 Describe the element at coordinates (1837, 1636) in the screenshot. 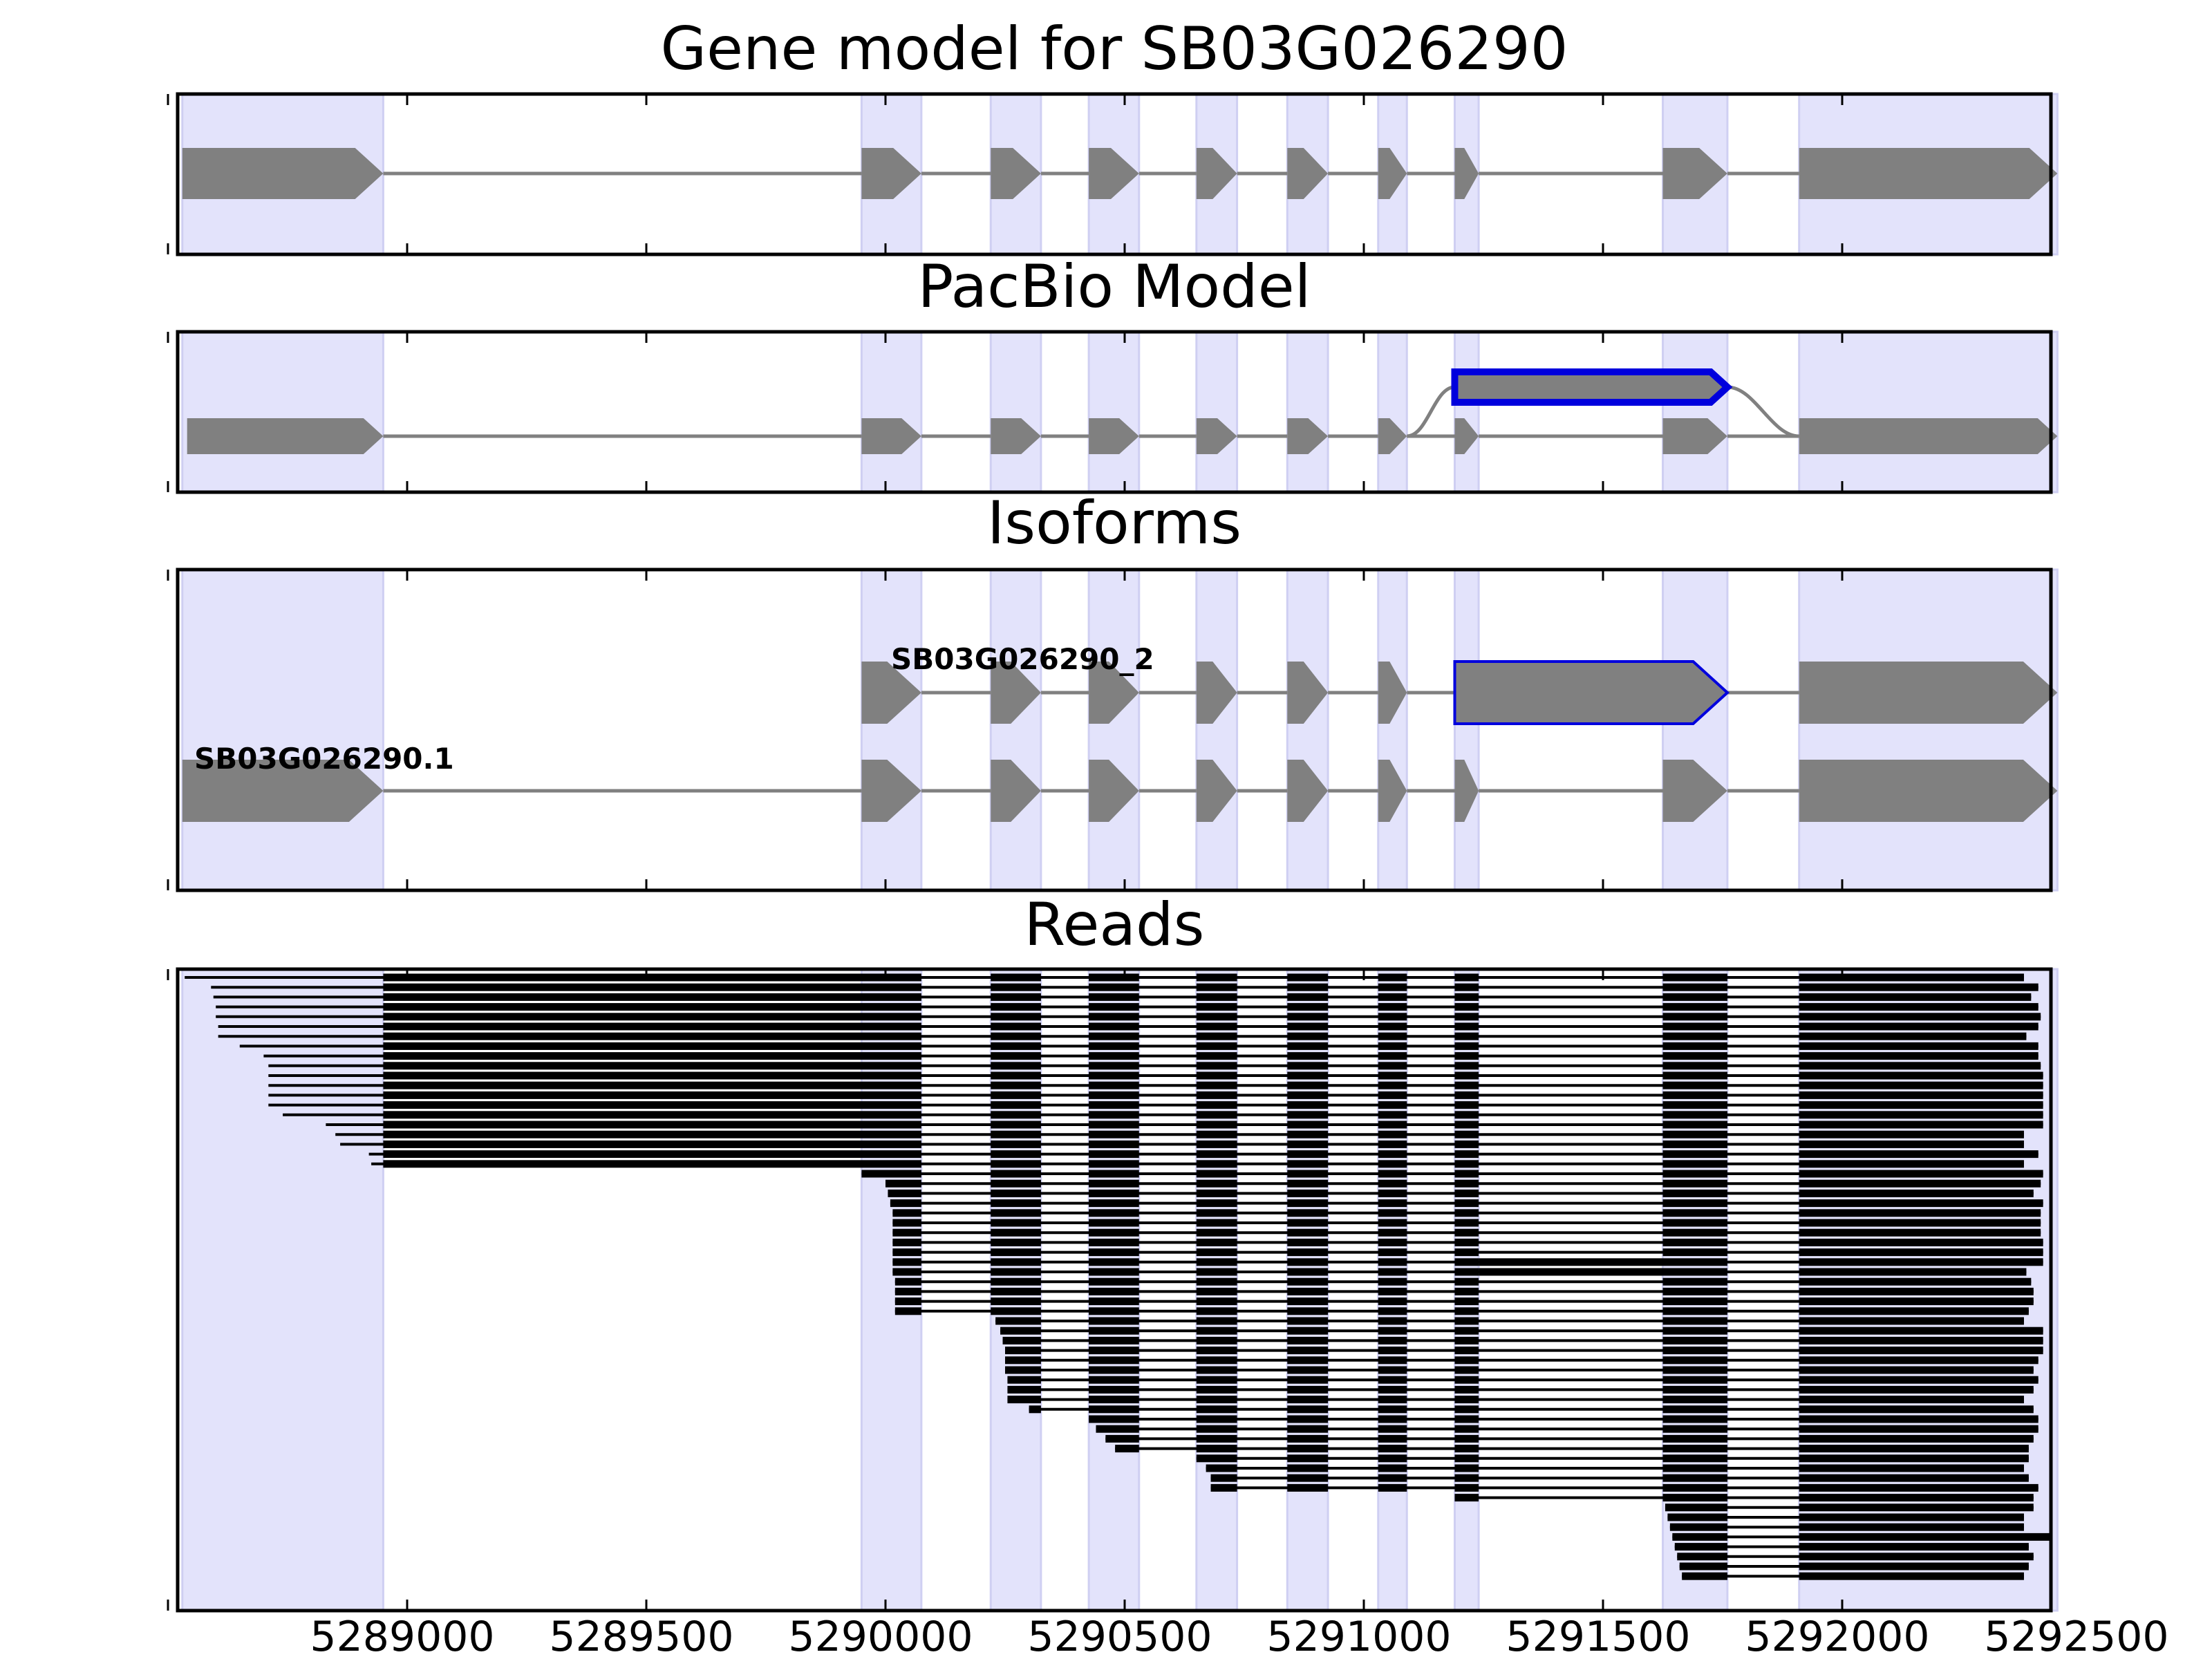

I see `x-tick-label: 5292000` at that location.